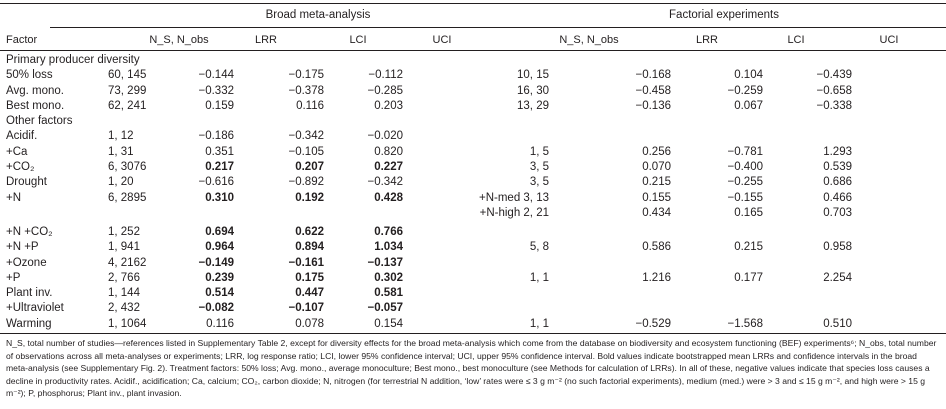  I want to click on factor-cell: +Ozone, so click(26, 262).